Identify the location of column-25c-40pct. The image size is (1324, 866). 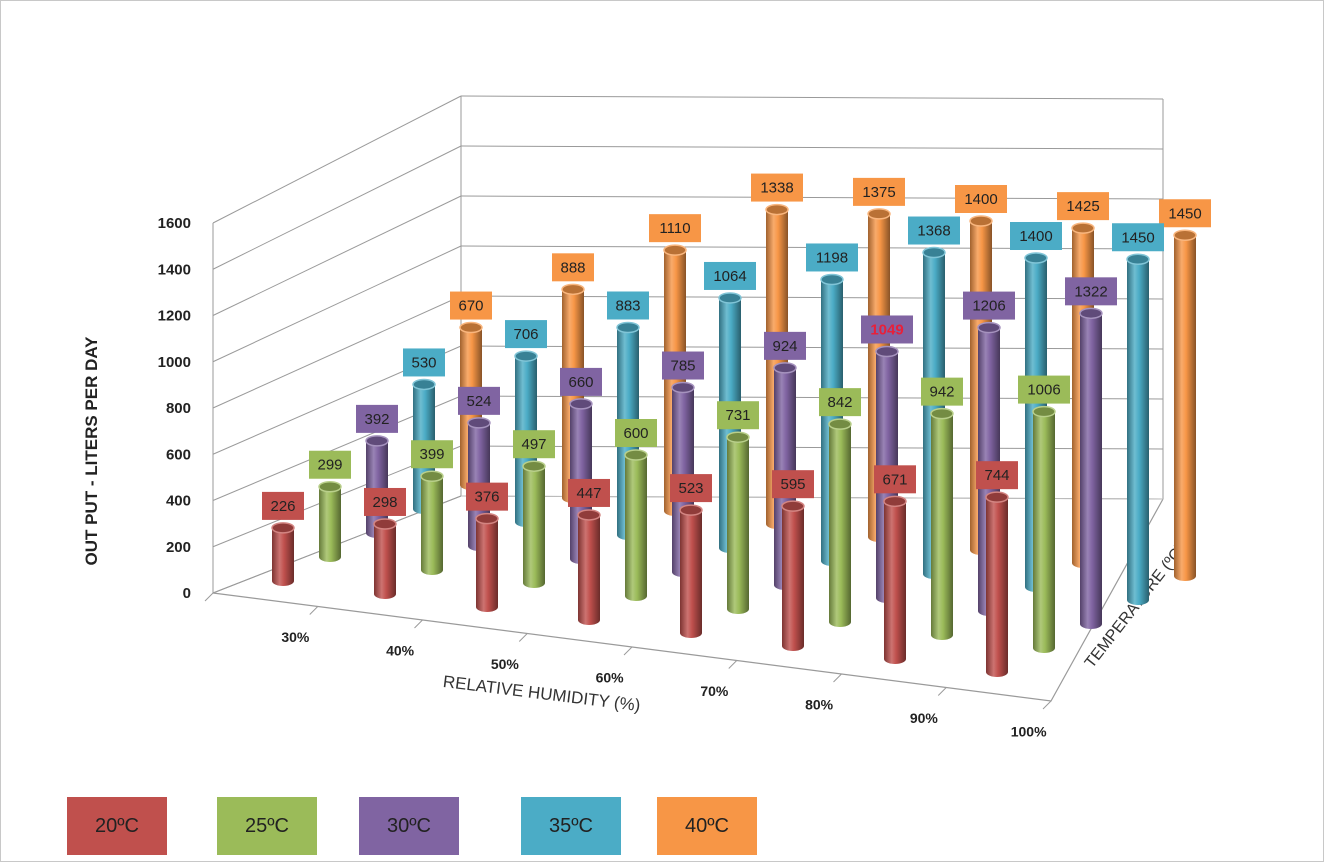
(432, 522).